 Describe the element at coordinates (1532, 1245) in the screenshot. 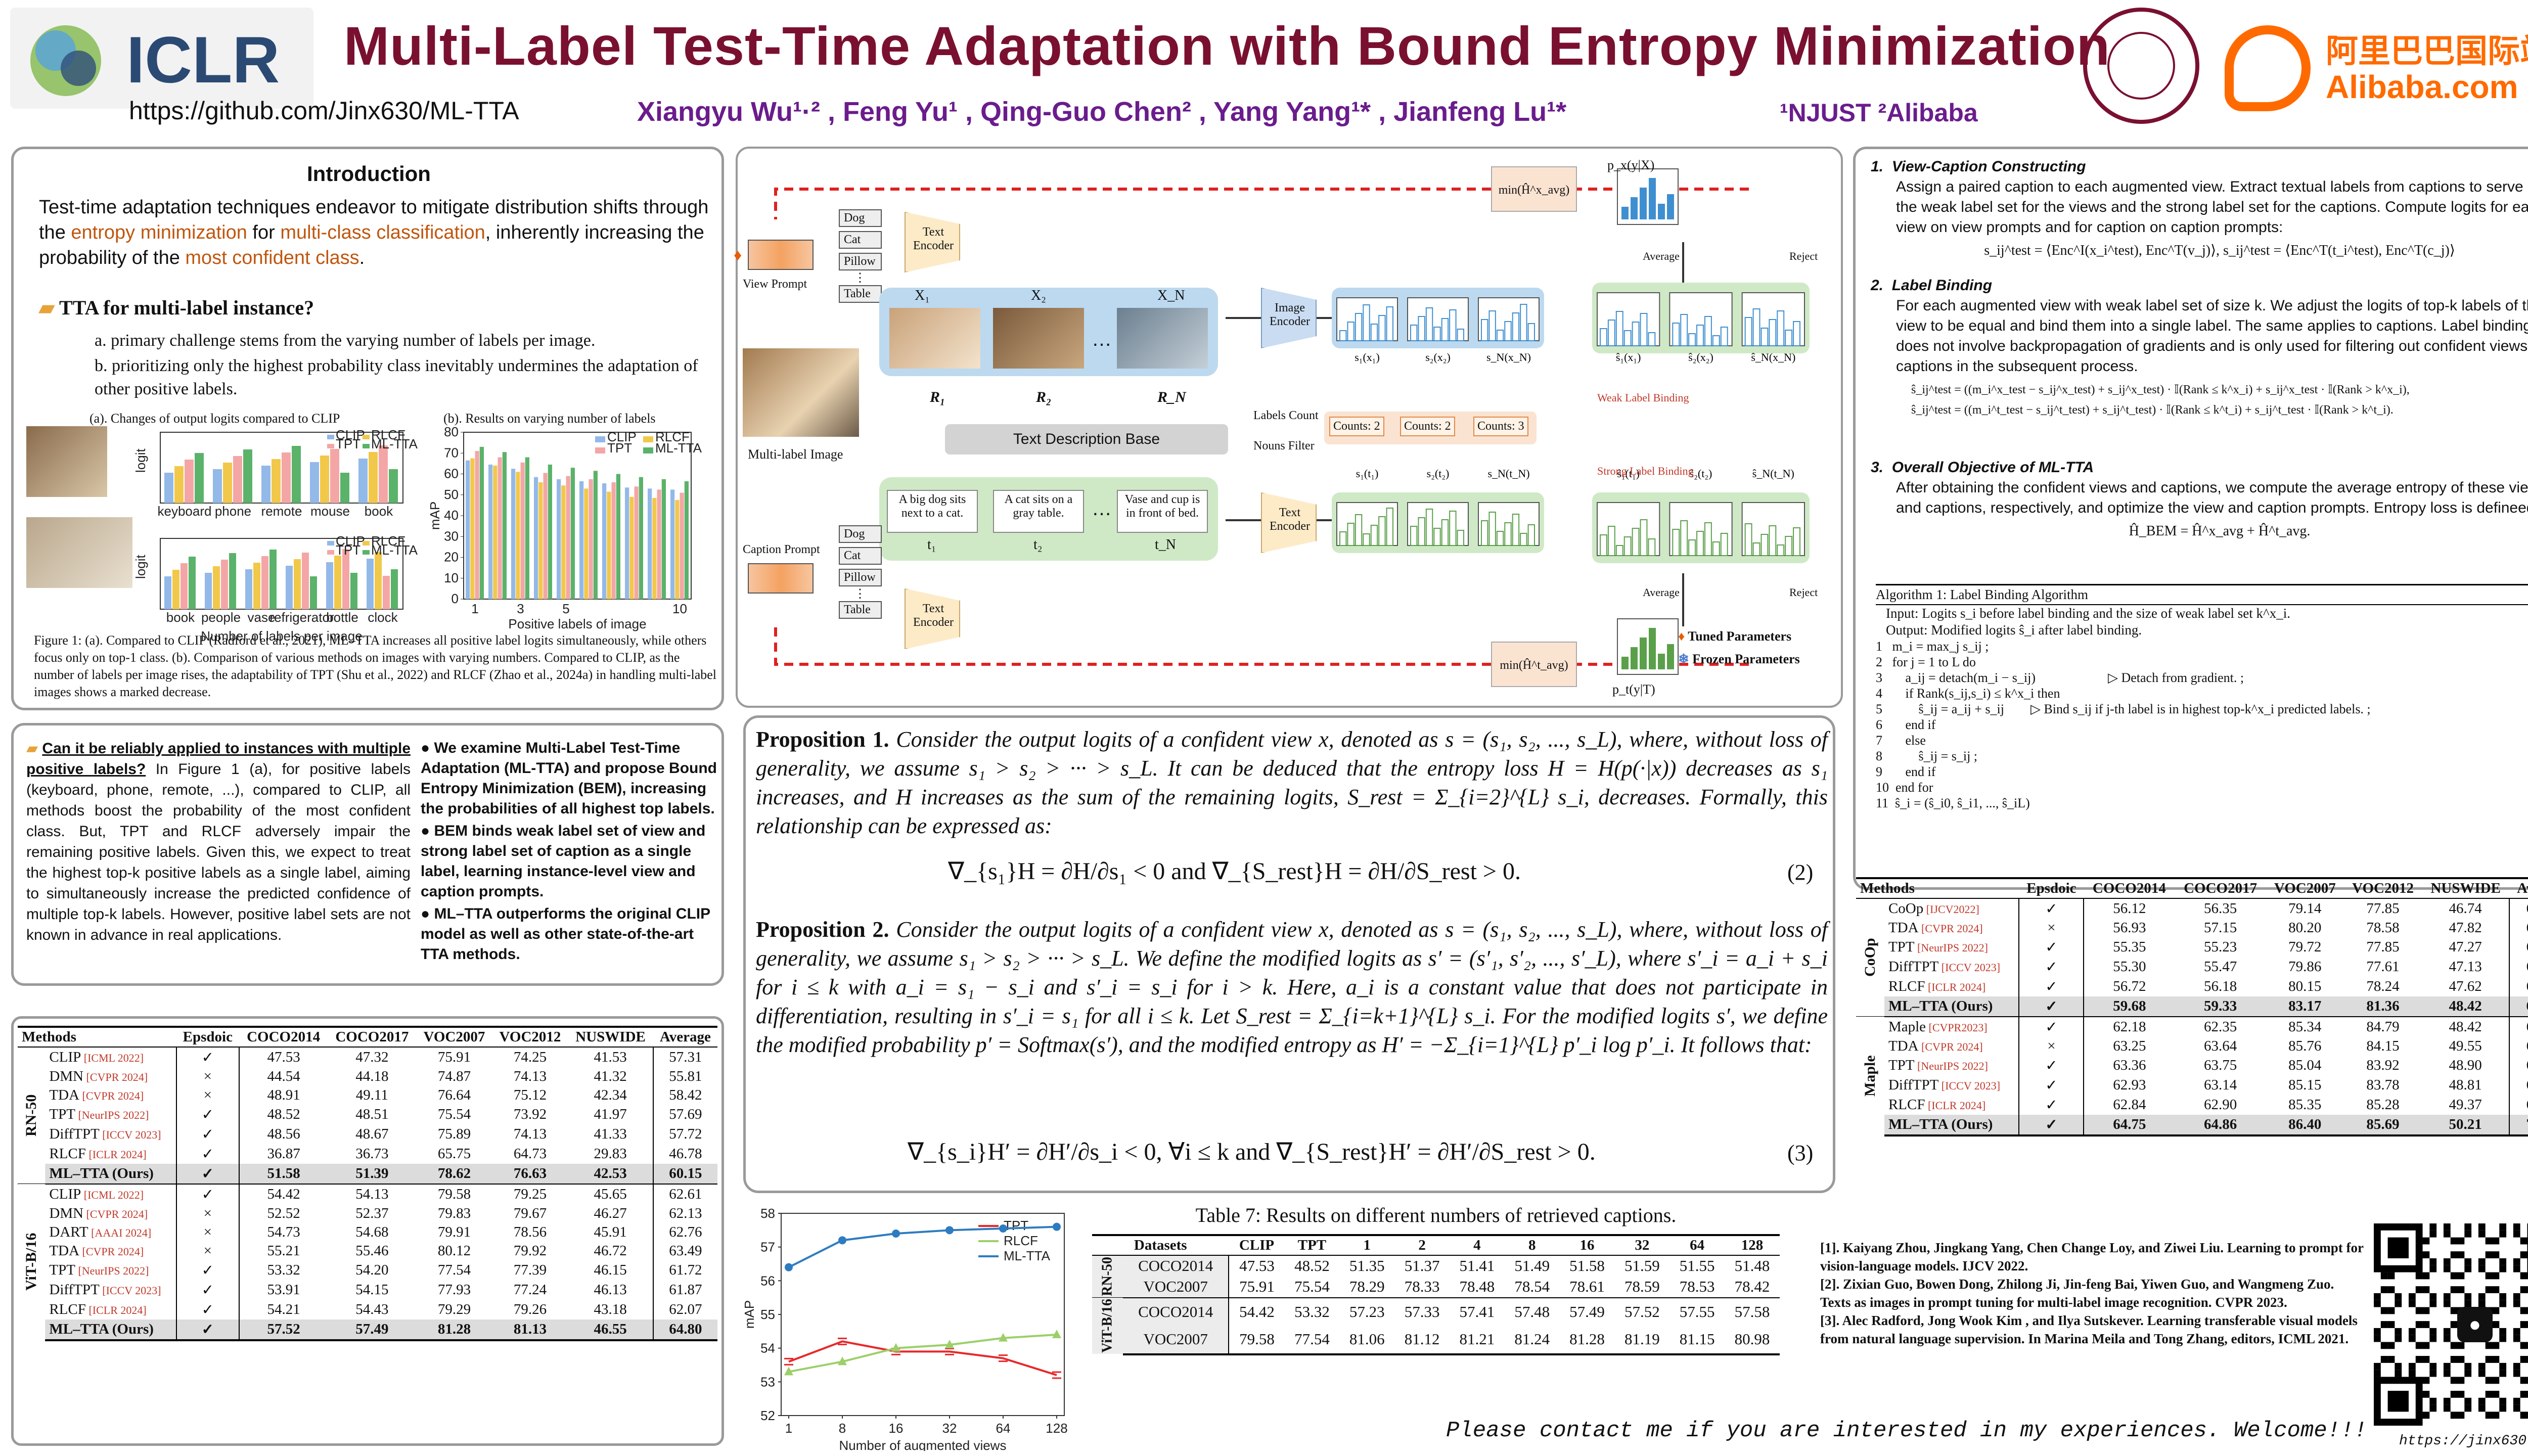

I see `table7-header: 8` at that location.